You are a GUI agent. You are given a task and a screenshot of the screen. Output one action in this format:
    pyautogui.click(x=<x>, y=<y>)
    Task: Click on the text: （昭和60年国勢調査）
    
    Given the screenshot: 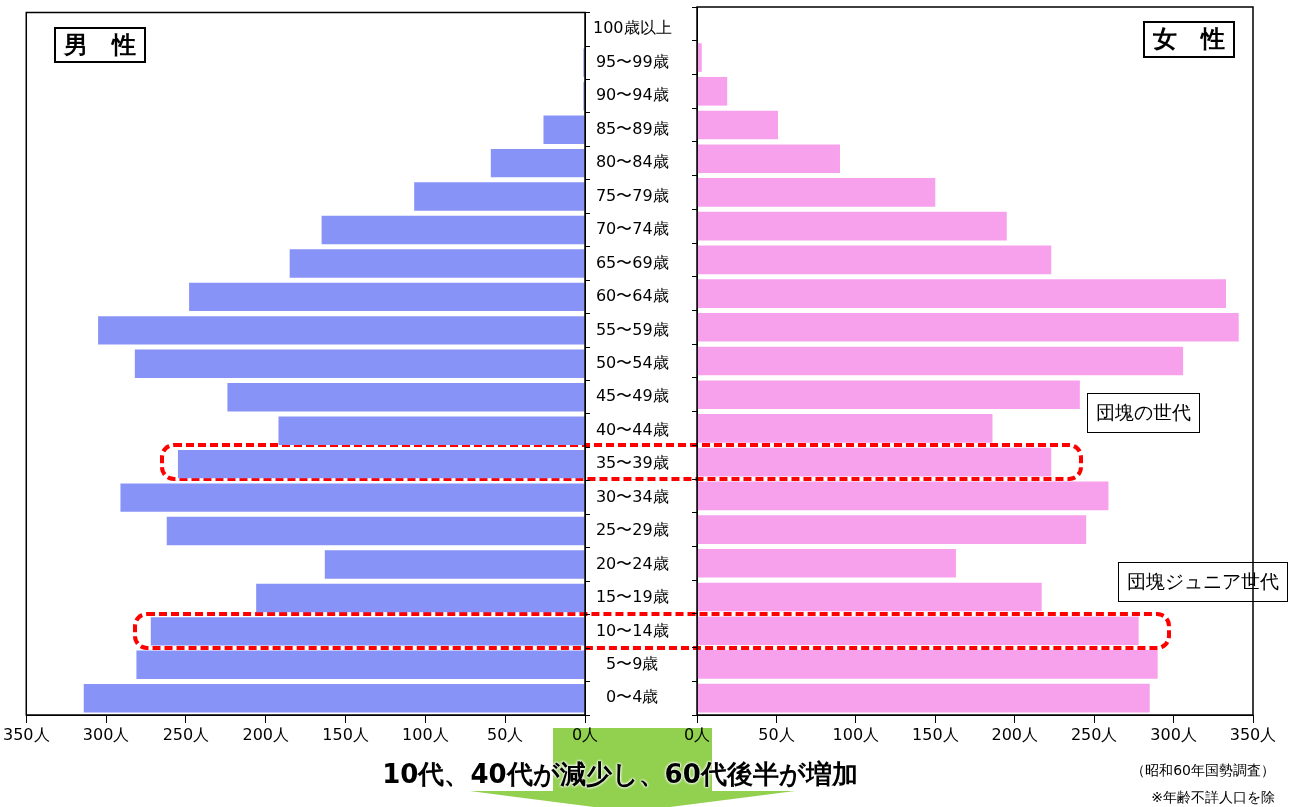 What is the action you would take?
    pyautogui.click(x=1203, y=771)
    